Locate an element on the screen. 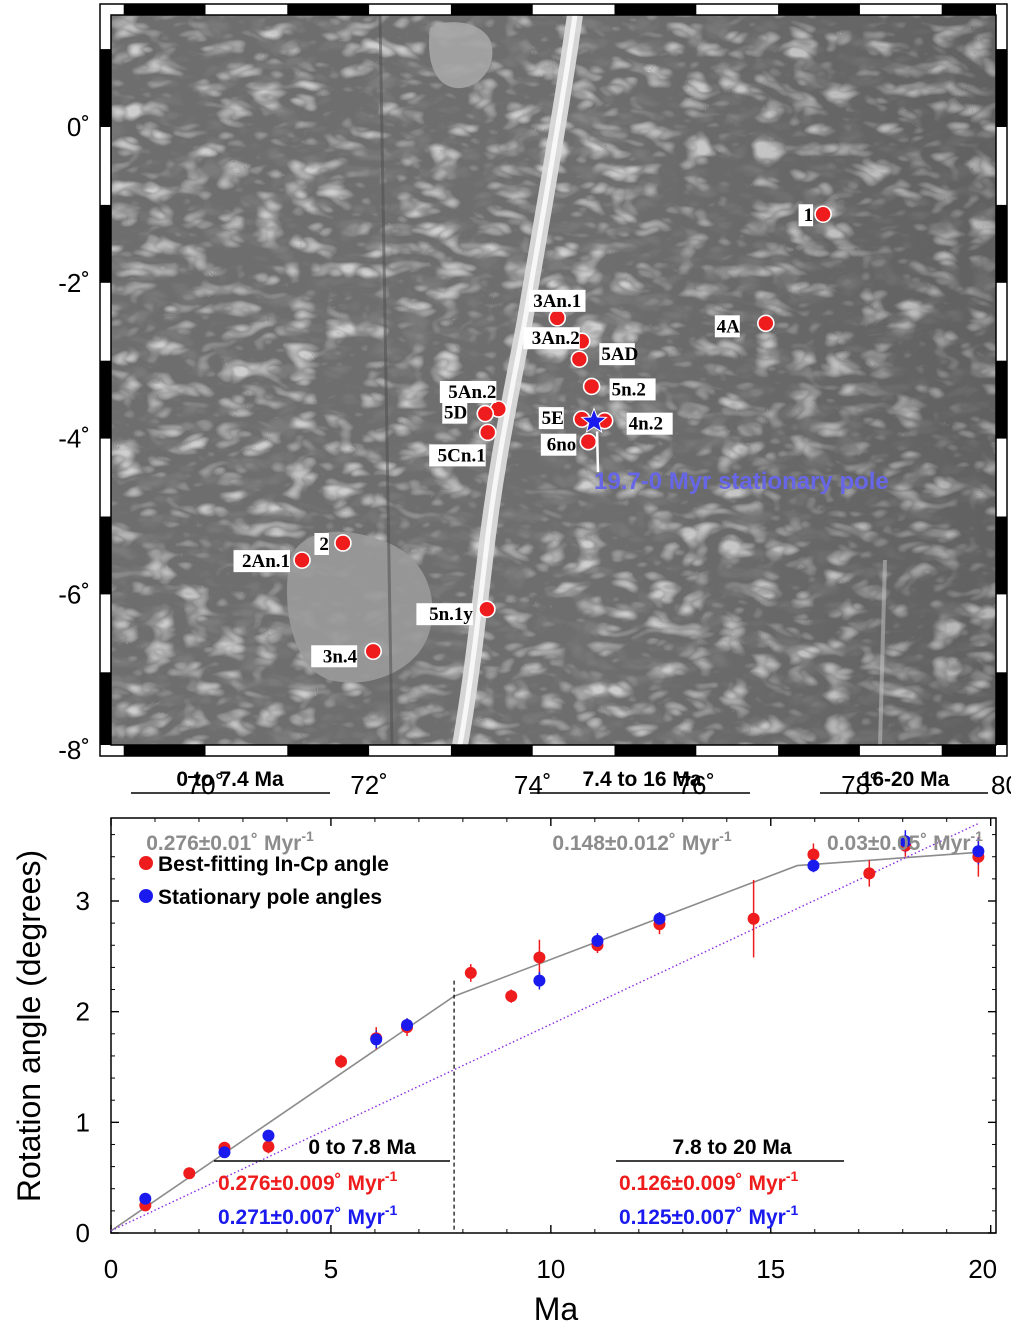 This screenshot has width=1011, height=1335. x-tick-label: 0 is located at coordinates (111, 1269).